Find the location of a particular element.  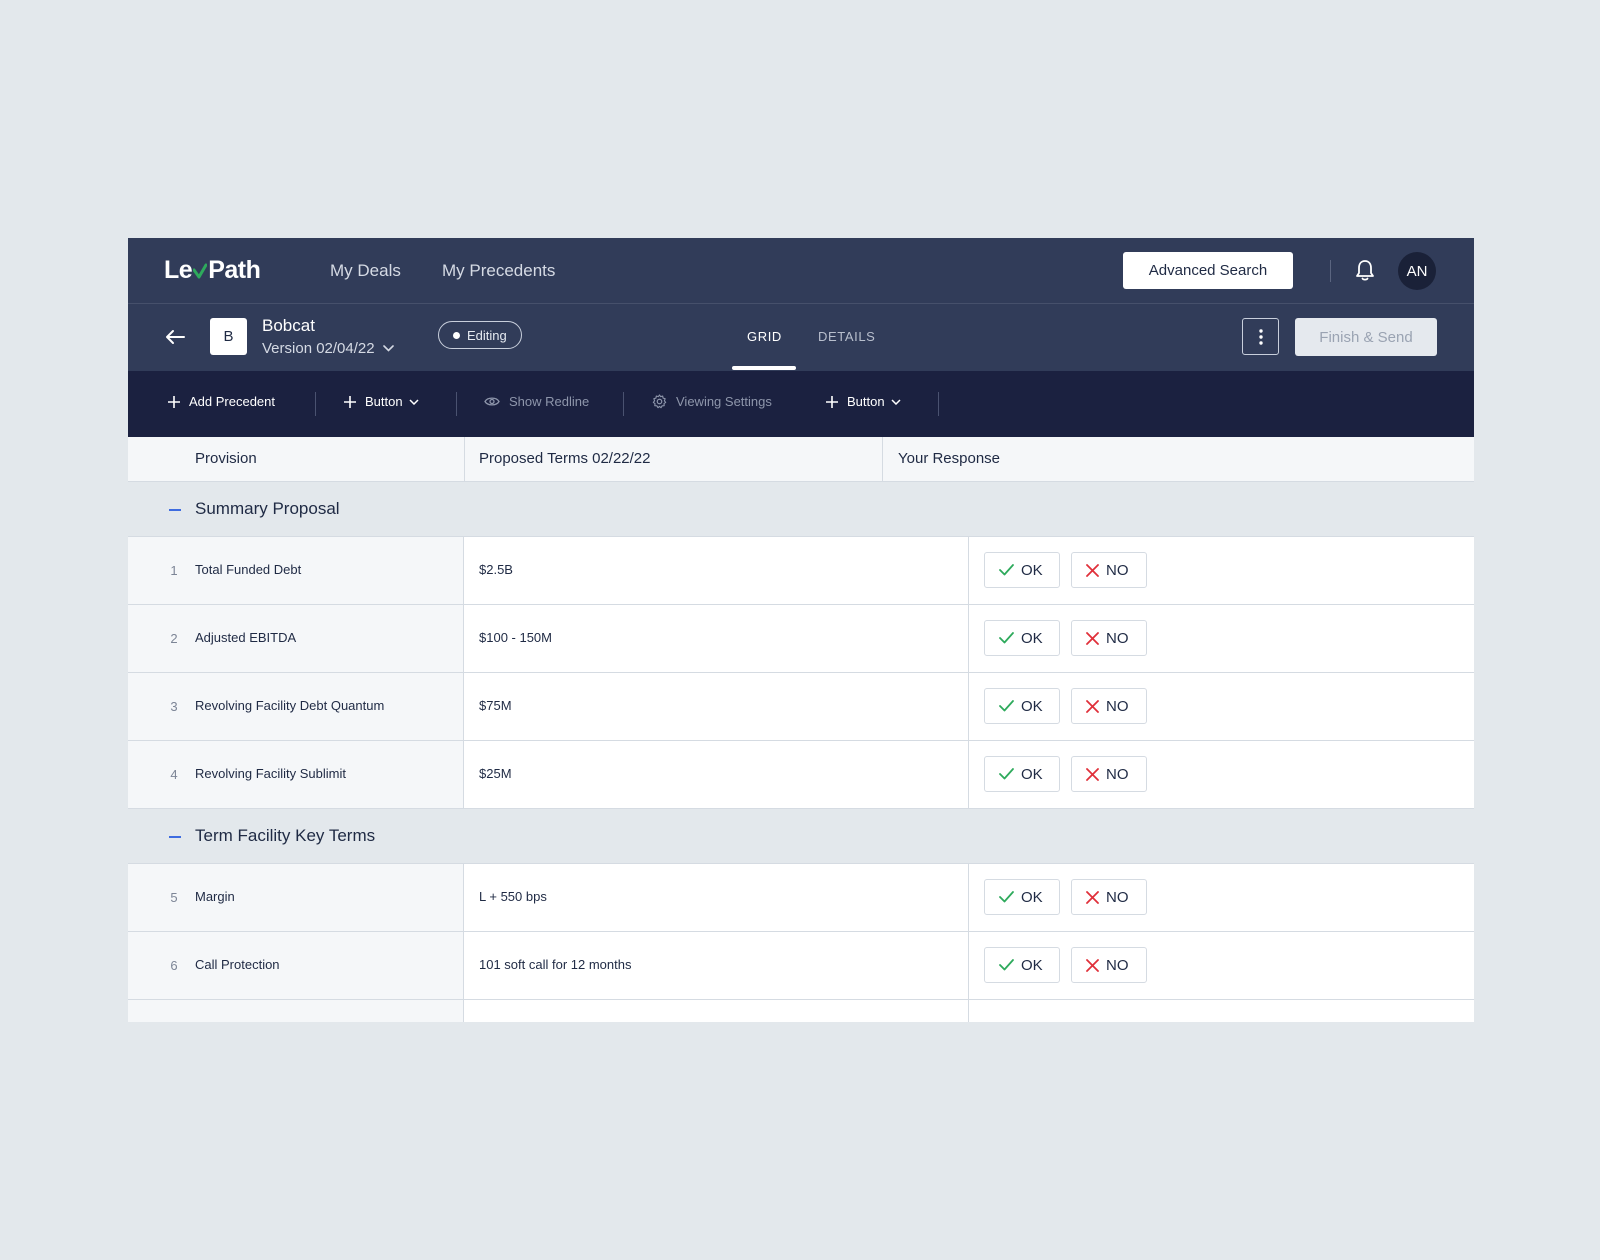

table-row: 5 Margin L + 550 bps OK NO is located at coordinates (801, 898).